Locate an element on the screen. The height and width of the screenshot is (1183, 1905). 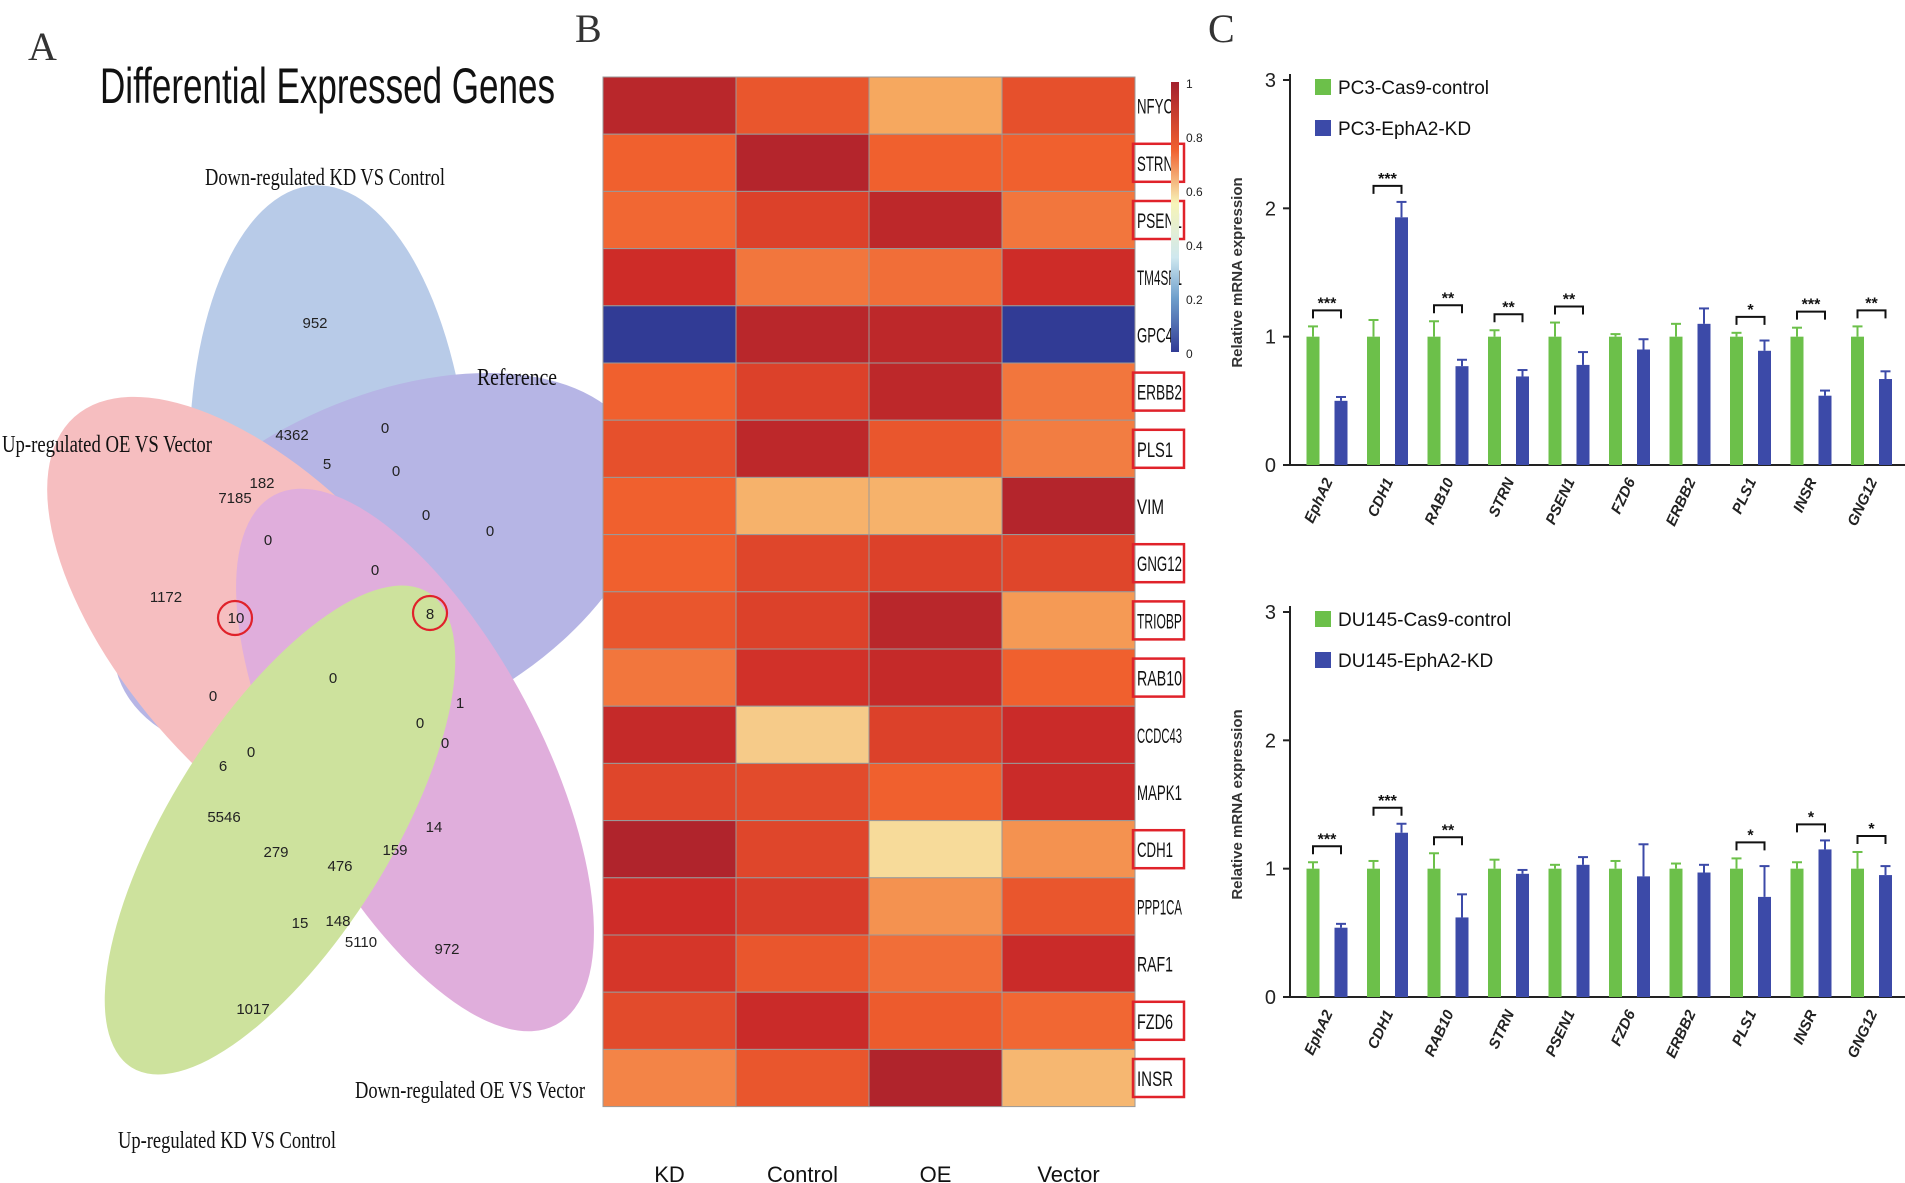
venn-count: 5546 is located at coordinates (223, 817).